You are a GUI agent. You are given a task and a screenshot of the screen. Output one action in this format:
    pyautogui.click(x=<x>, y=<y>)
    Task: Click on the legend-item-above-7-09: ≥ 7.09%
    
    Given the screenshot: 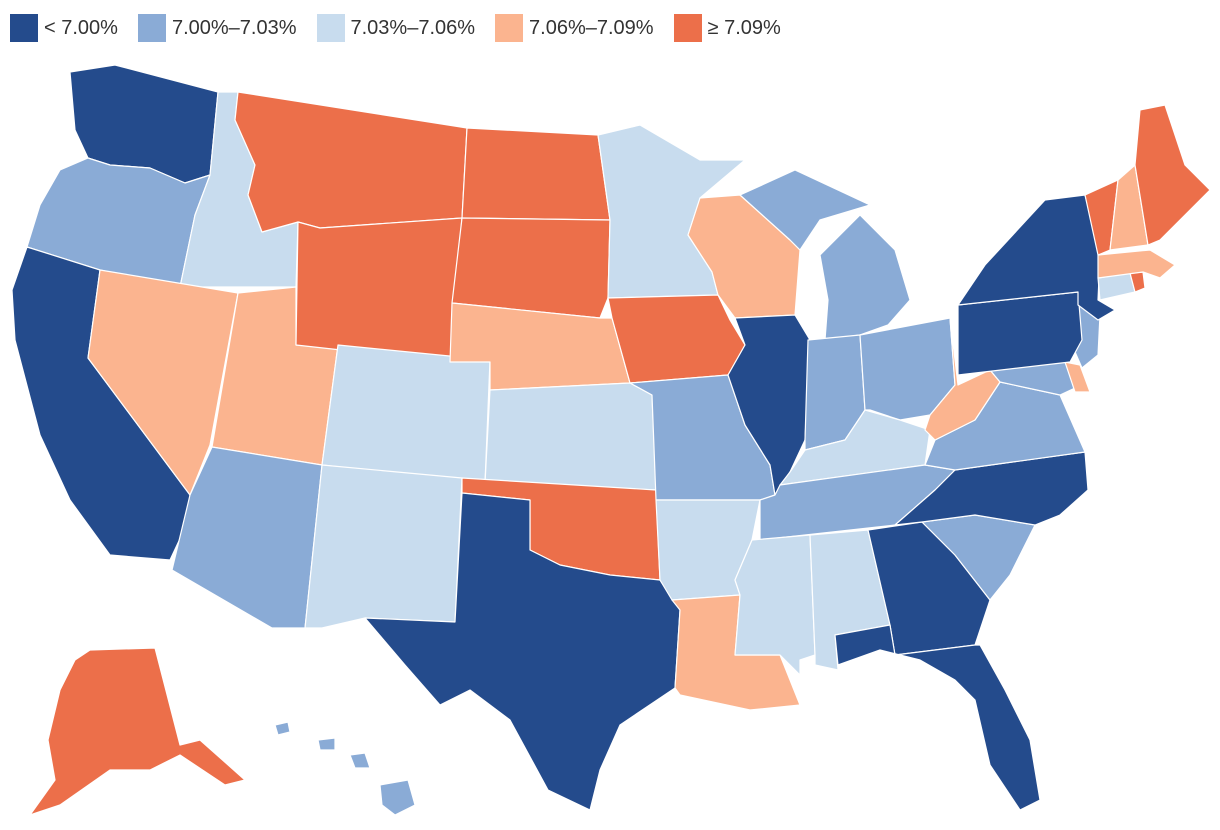 What is the action you would take?
    pyautogui.click(x=727, y=28)
    